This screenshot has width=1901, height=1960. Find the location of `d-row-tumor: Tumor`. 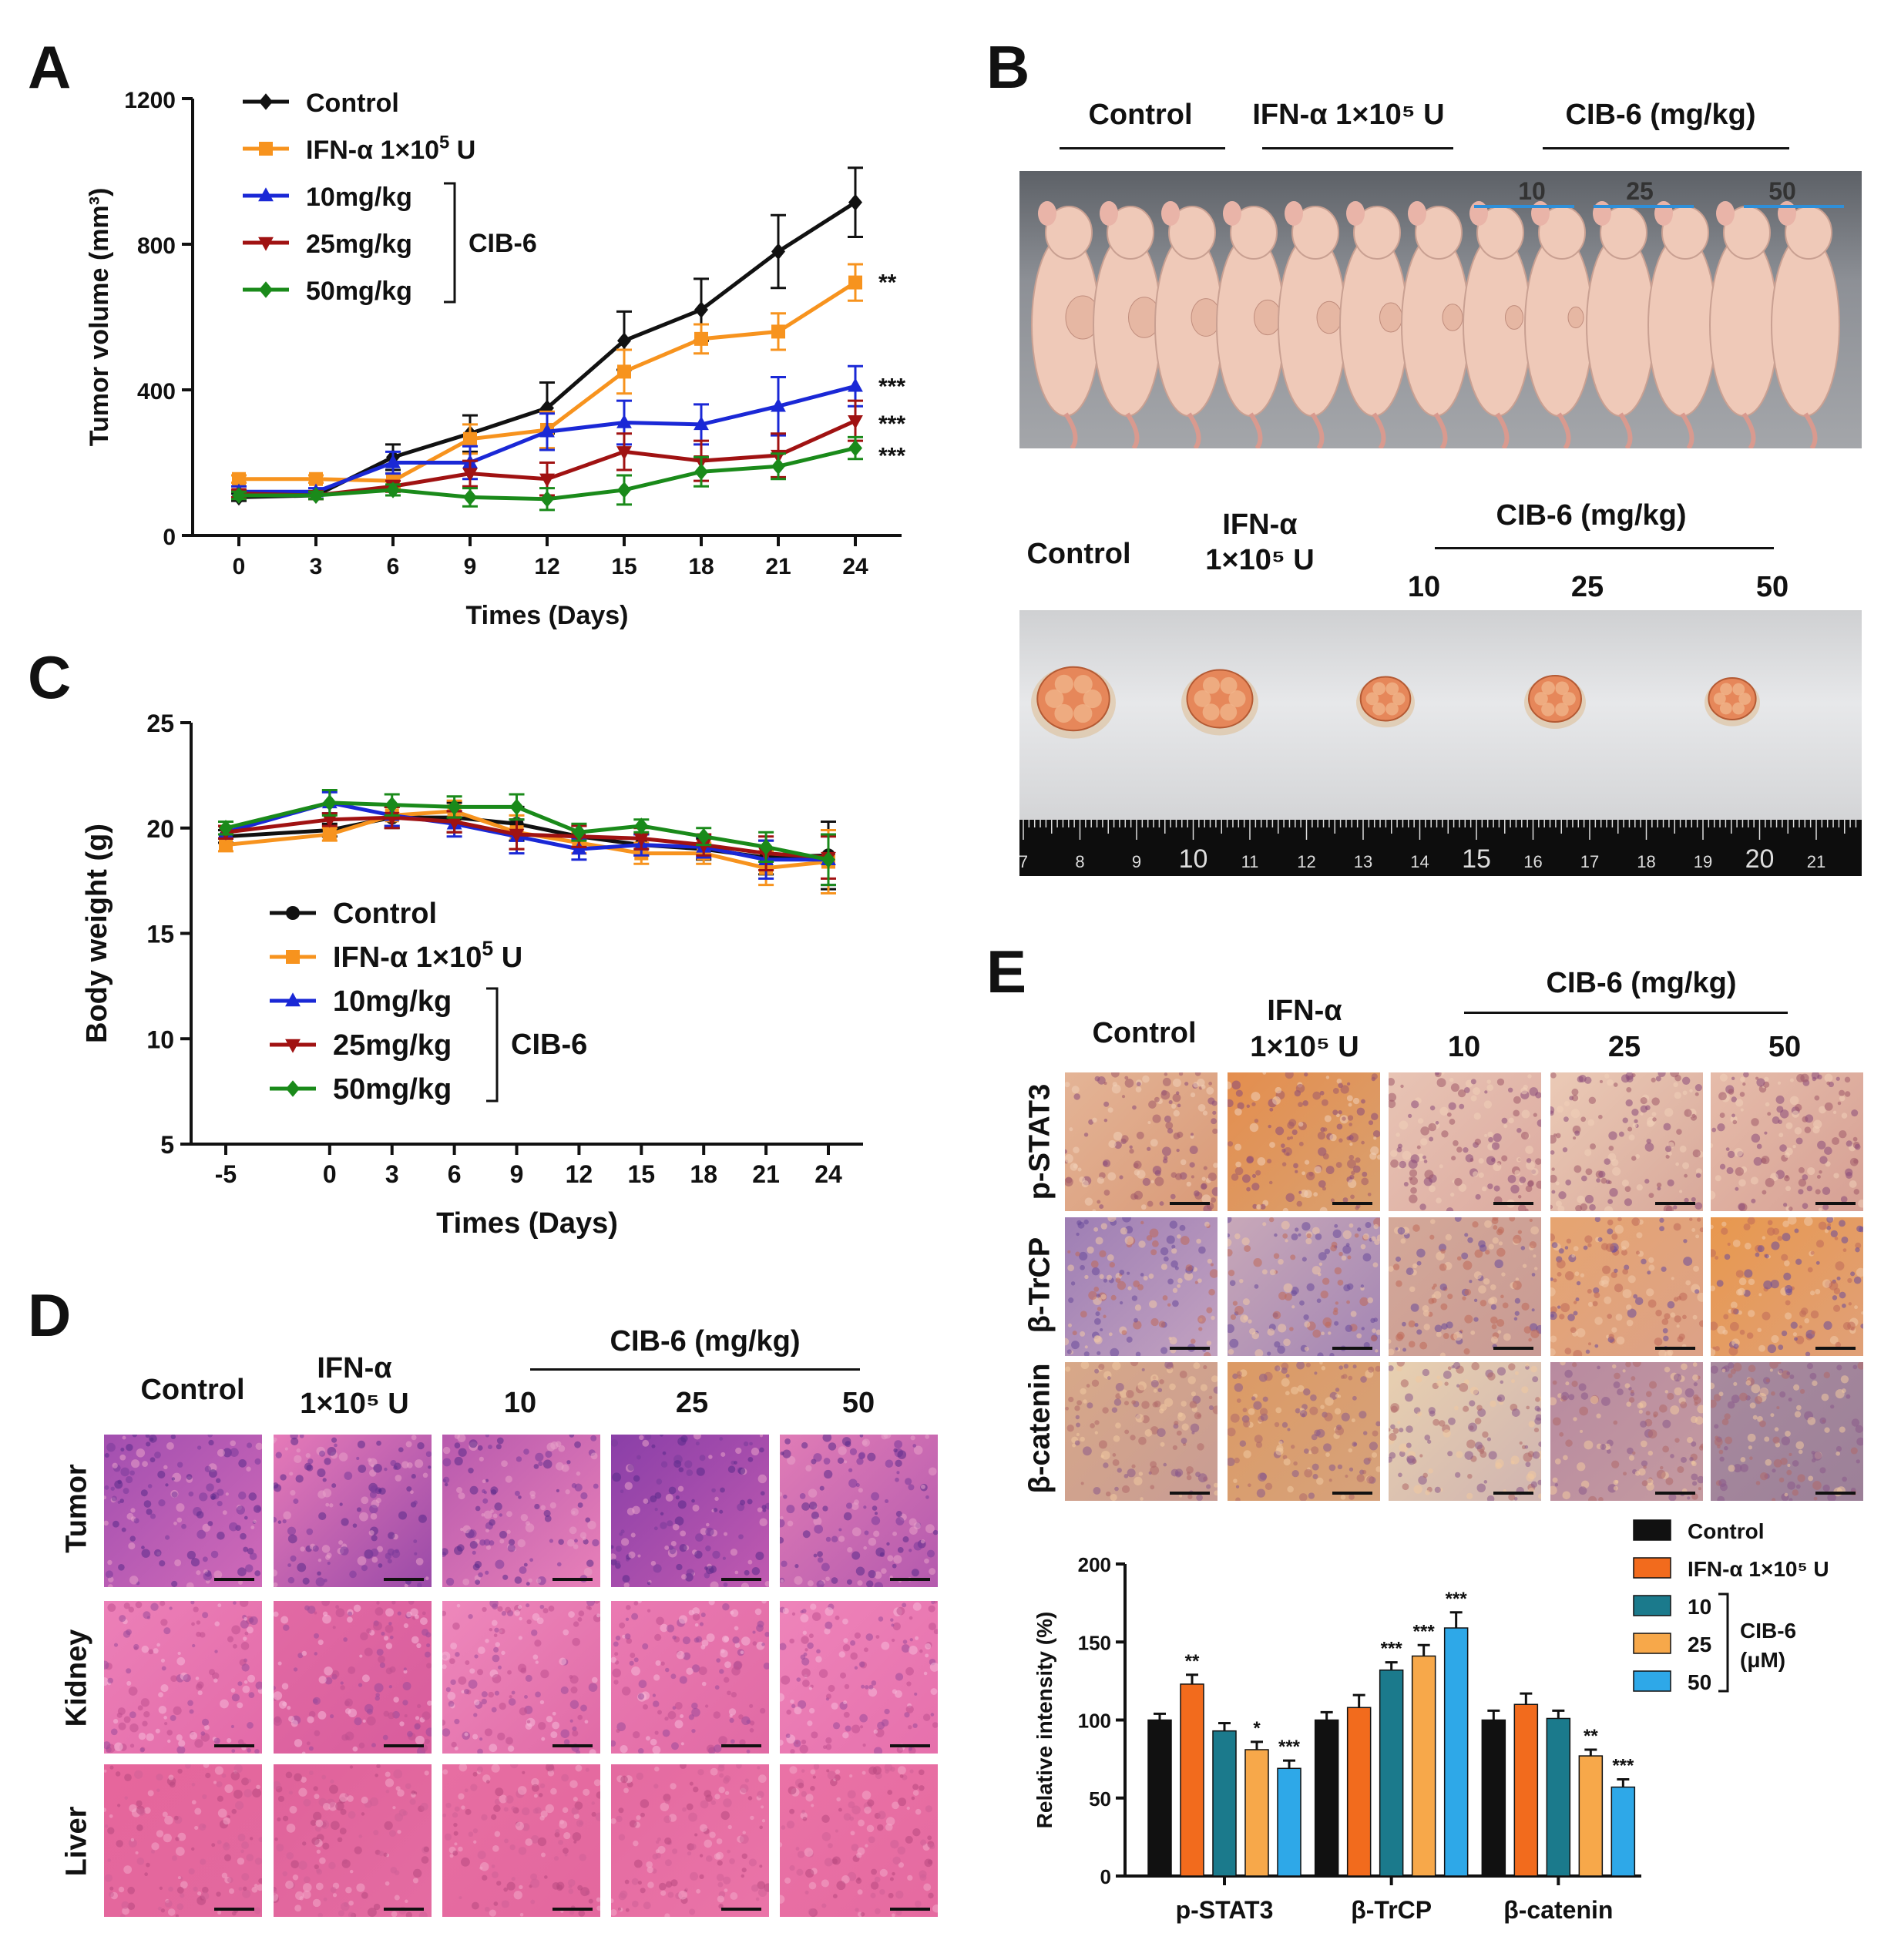

d-row-tumor: Tumor is located at coordinates (76, 1508).